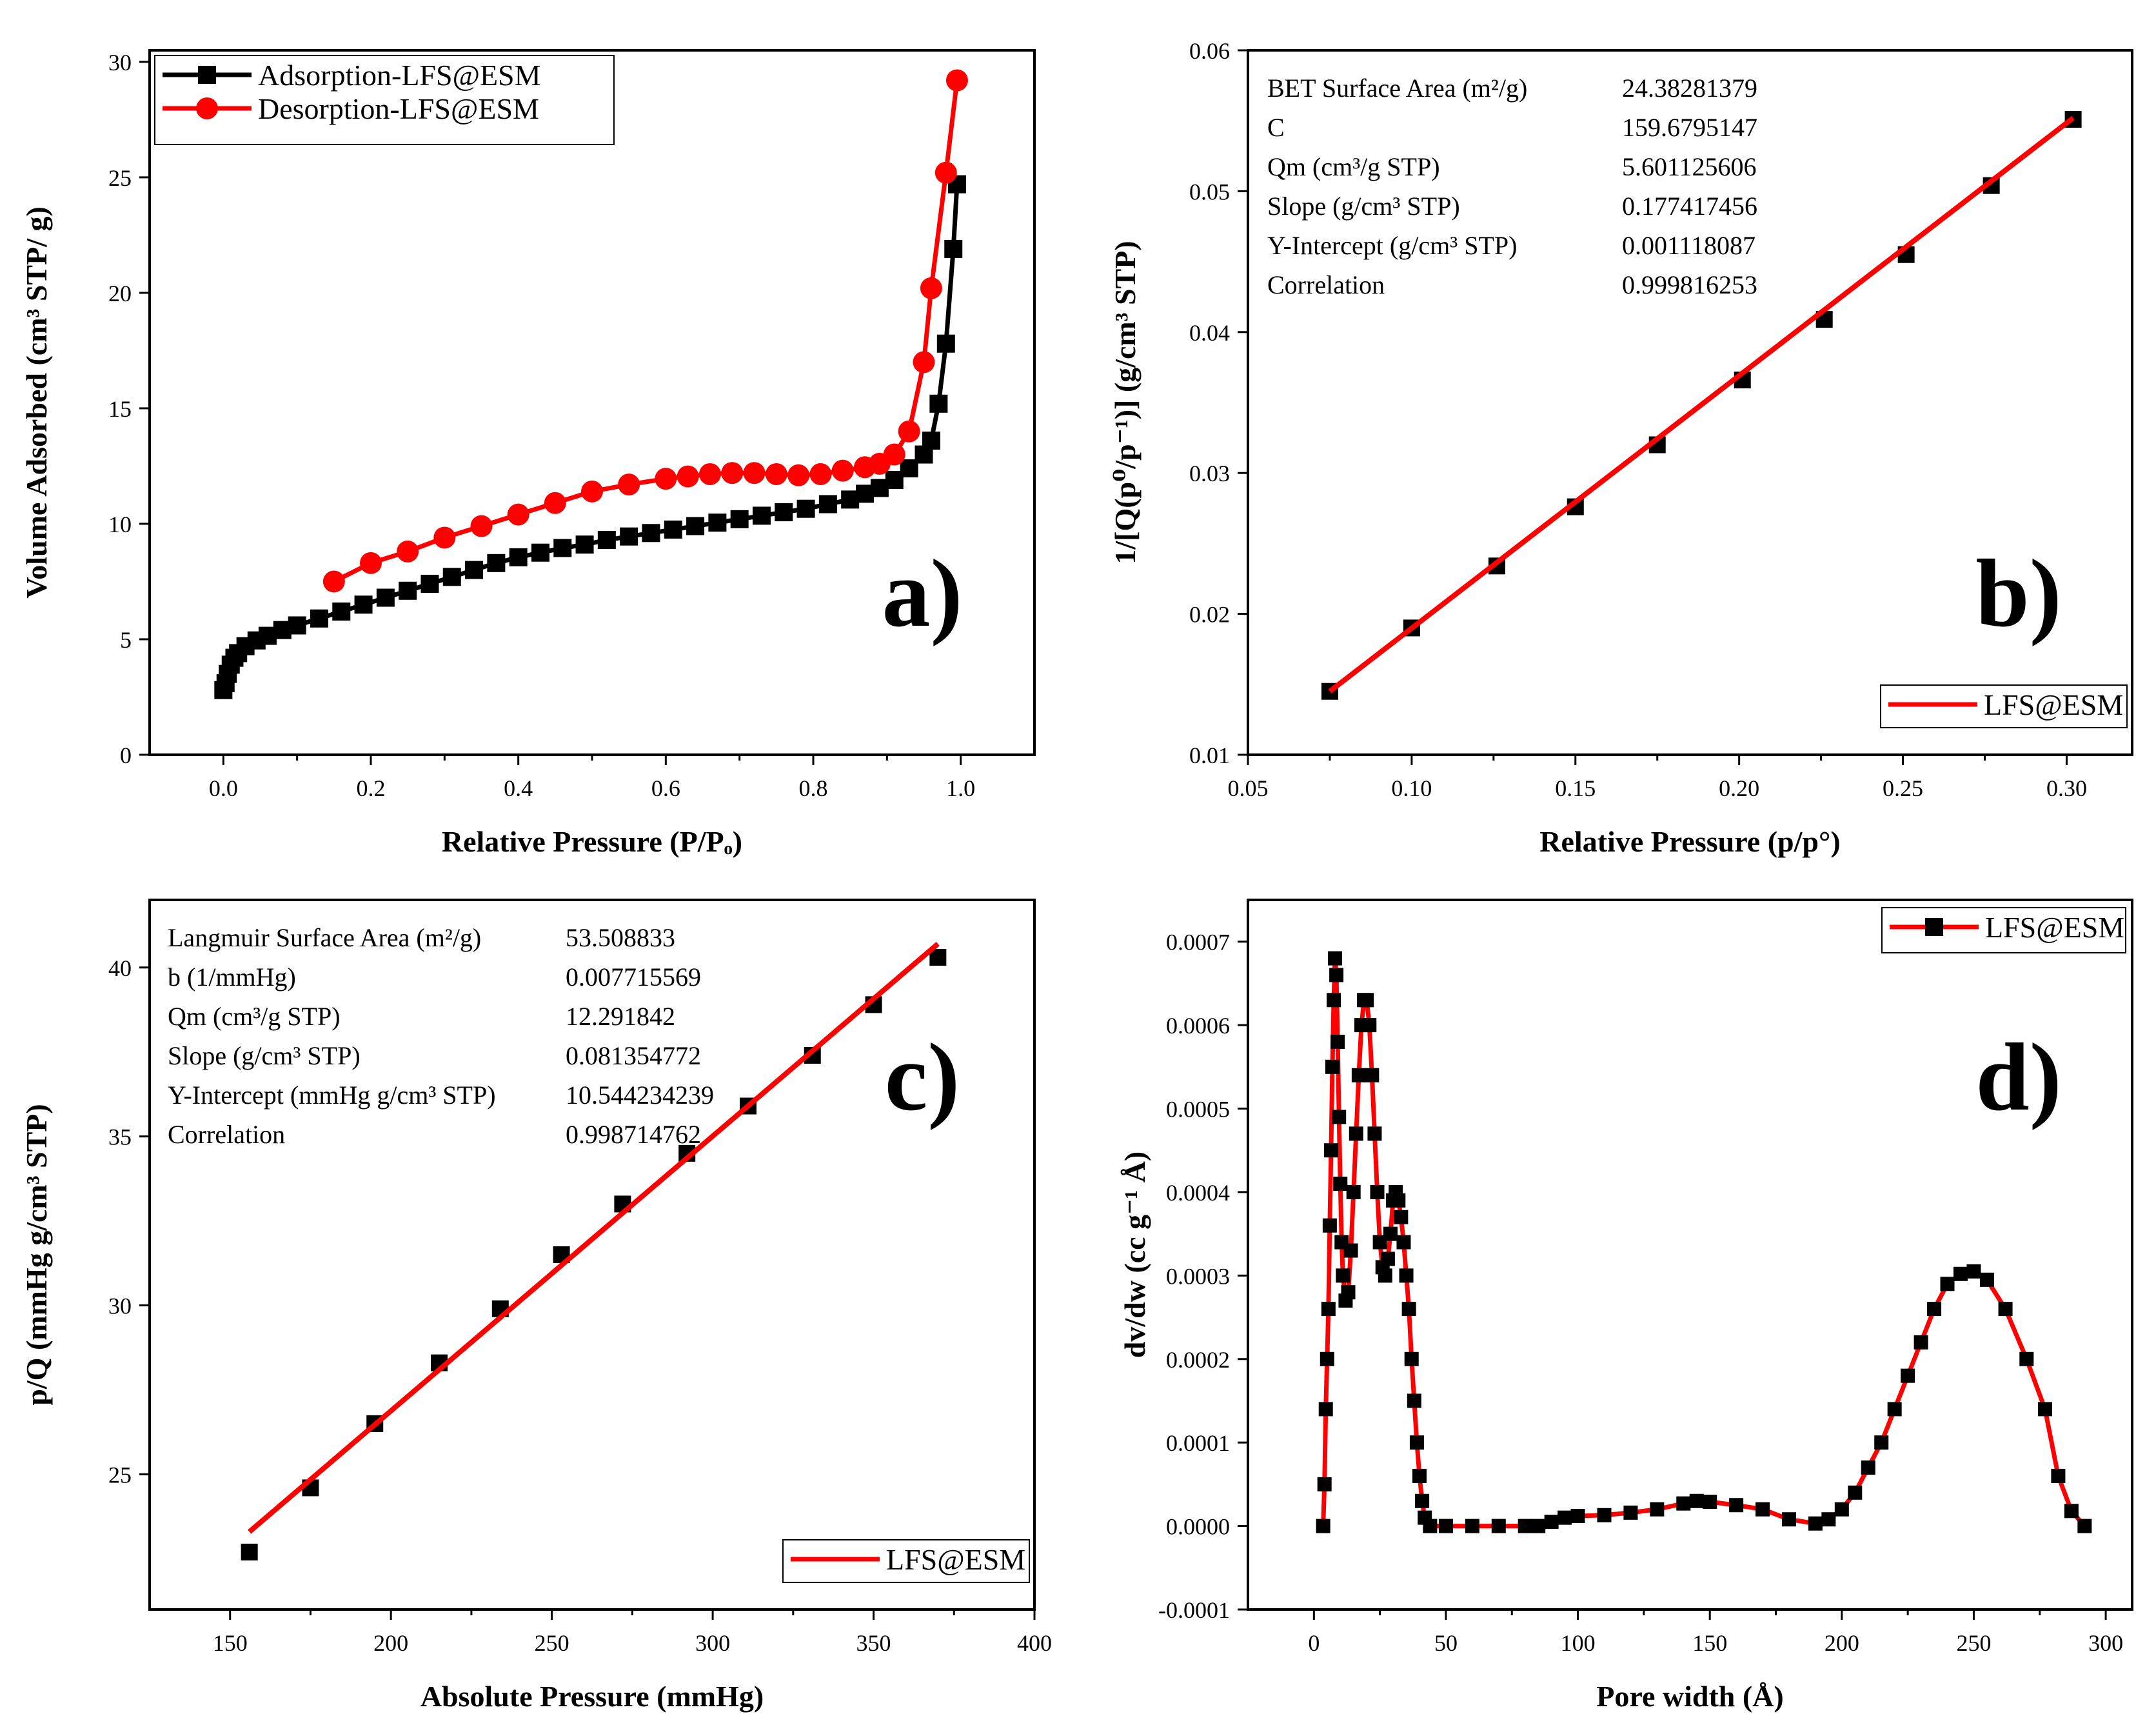 The width and height of the screenshot is (2156, 1734). Describe the element at coordinates (1903, 788) in the screenshot. I see `x-tick-label: 0.25` at that location.